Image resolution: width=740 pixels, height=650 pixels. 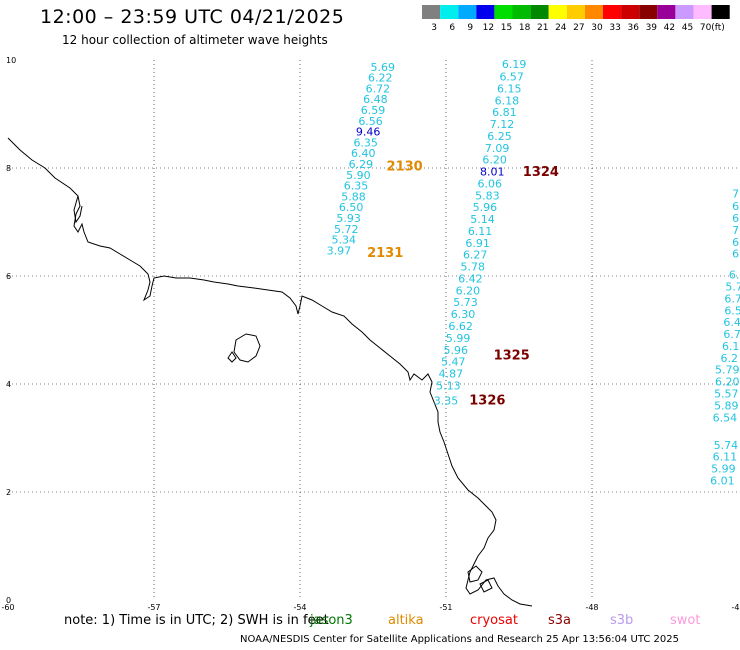 I want to click on wave-height-value: 6.25, so click(x=499, y=136).